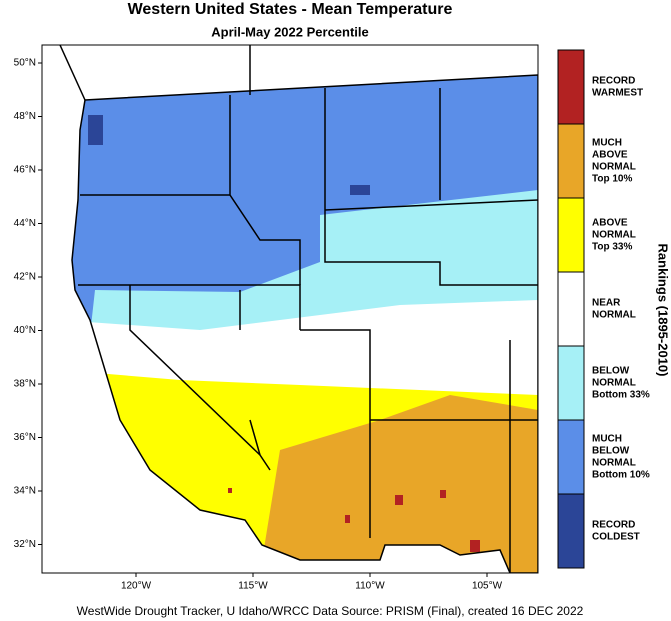 This screenshot has width=671, height=621. What do you see at coordinates (612, 247) in the screenshot?
I see `legend-label: Top 33%` at bounding box center [612, 247].